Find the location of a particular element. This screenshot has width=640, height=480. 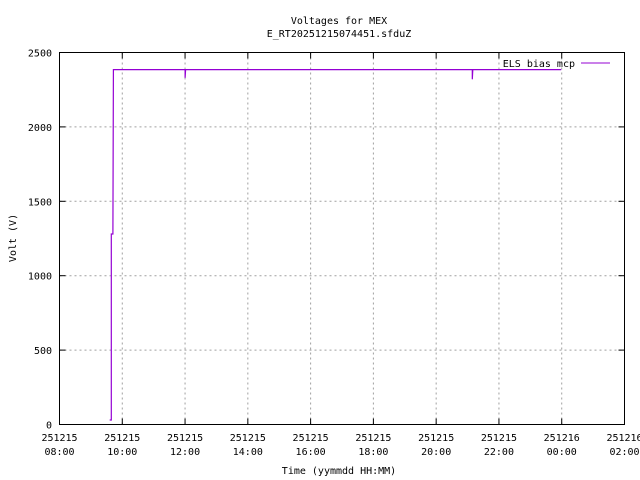

x-tick-label-time: 18:00 is located at coordinates (373, 452).